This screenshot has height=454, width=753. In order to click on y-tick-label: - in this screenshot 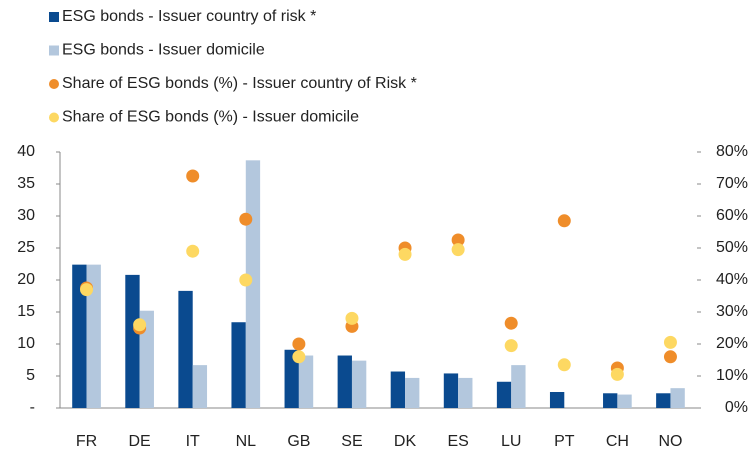, I will do `click(32, 407)`.